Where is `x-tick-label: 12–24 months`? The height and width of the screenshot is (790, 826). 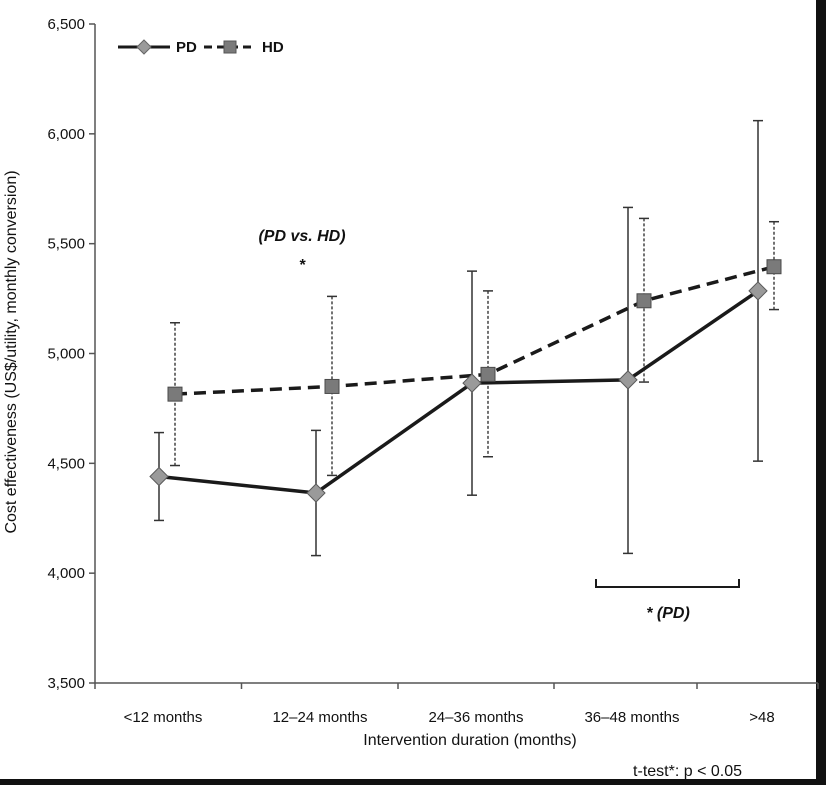
x-tick-label: 12–24 months is located at coordinates (319, 717).